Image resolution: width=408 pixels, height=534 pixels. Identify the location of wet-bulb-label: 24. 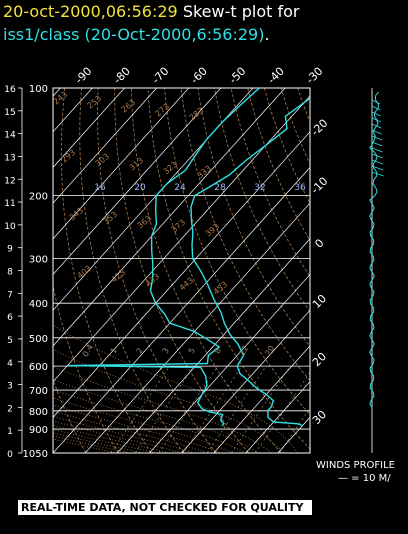
(180, 188).